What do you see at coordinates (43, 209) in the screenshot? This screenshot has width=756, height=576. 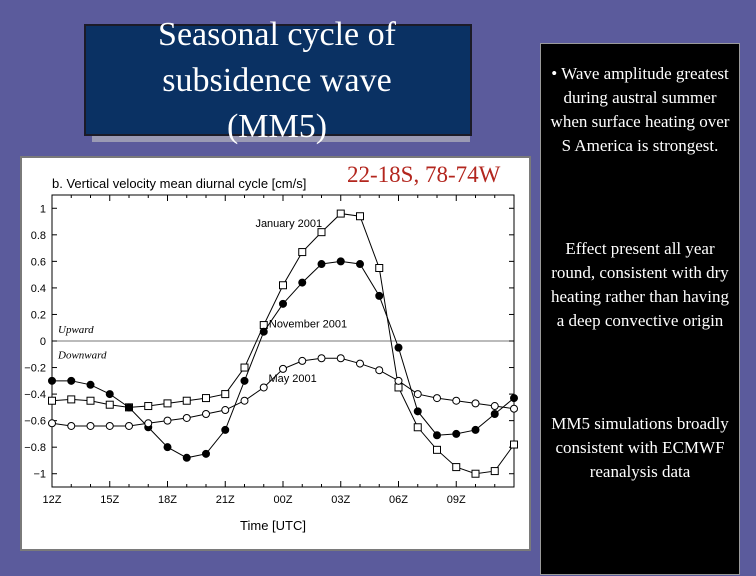 I see `y-tick-label: 1` at bounding box center [43, 209].